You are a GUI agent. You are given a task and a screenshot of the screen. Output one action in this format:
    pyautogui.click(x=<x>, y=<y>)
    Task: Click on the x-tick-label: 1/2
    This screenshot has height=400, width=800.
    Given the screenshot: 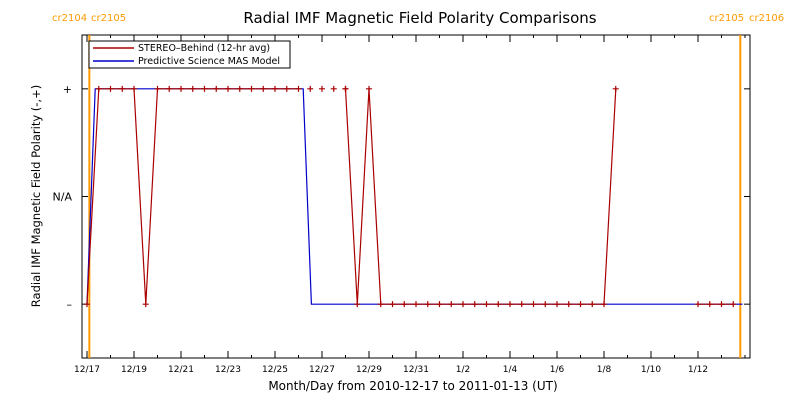 What is the action you would take?
    pyautogui.click(x=463, y=370)
    